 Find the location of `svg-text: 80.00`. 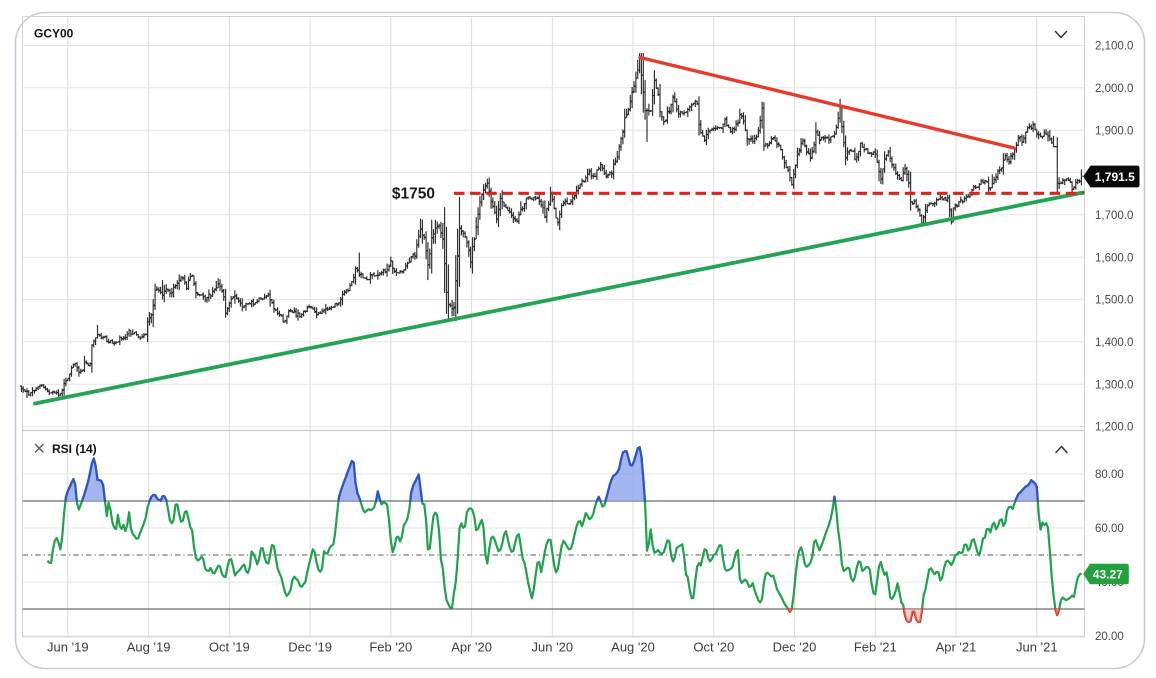

svg-text: 80.00 is located at coordinates (1109, 475).